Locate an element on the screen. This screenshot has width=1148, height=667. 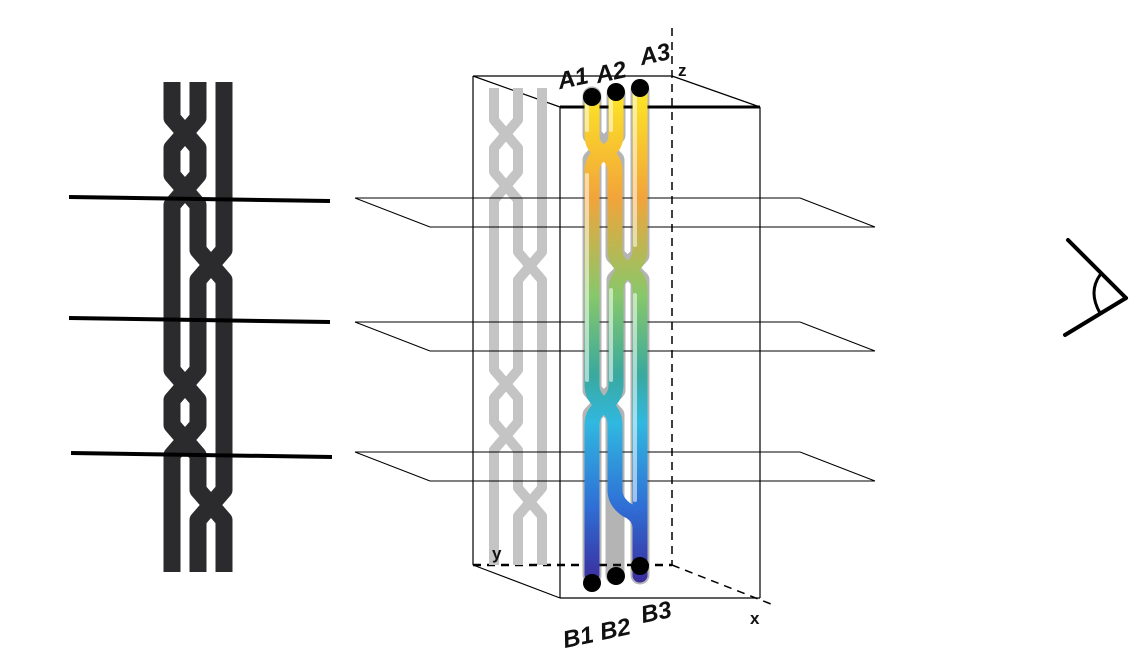
strand-label-a2: A2 is located at coordinates (610, 72).